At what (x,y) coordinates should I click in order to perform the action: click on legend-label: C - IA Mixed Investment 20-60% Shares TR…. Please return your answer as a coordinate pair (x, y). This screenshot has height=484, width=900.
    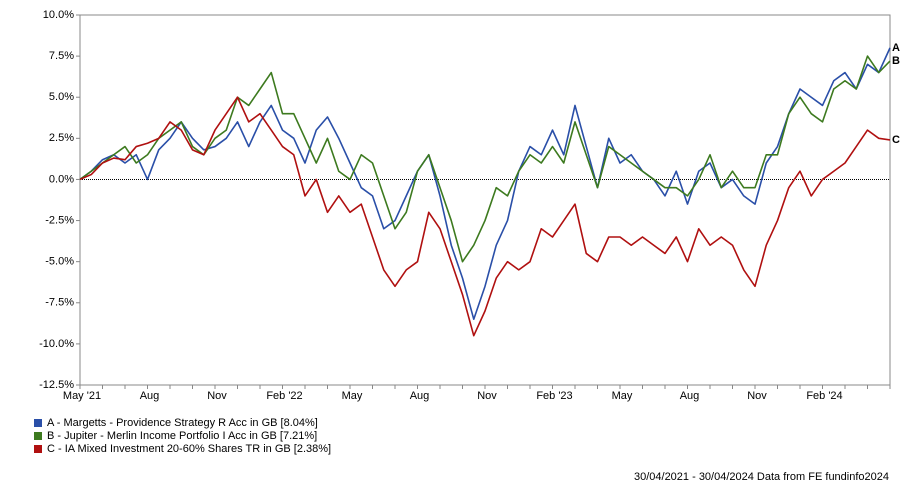
    Looking at the image, I should click on (189, 449).